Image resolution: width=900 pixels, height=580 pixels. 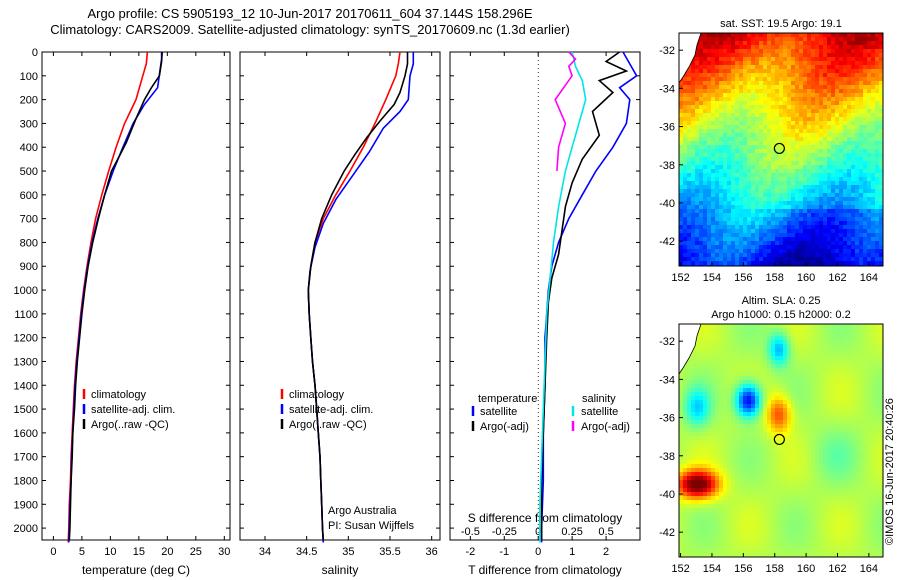 What do you see at coordinates (599, 399) in the screenshot?
I see `legend-header: salinity` at bounding box center [599, 399].